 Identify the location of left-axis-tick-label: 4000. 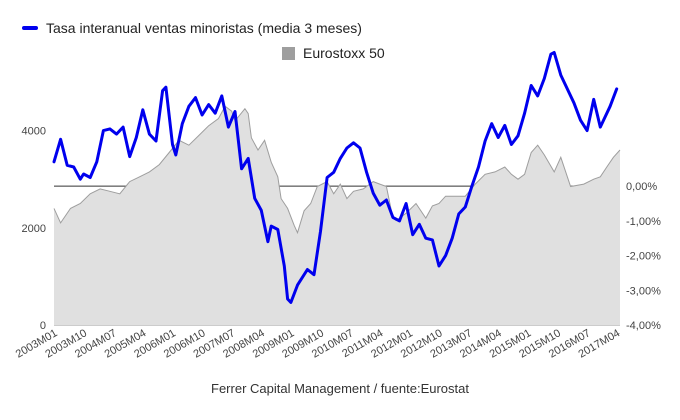
(34, 132).